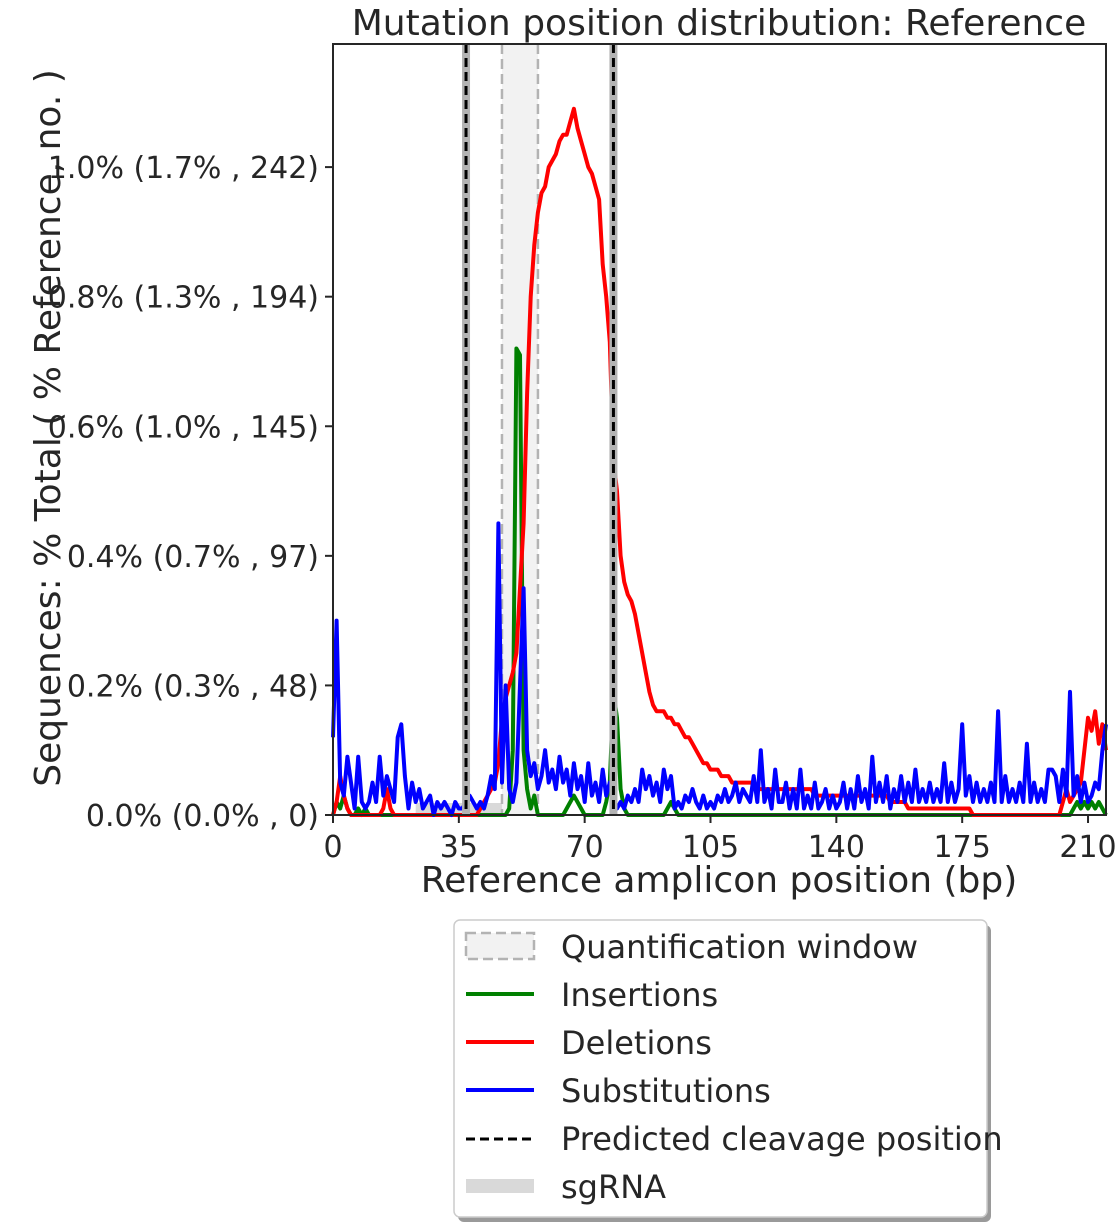 The width and height of the screenshot is (1119, 1227). I want to click on legend-label-substitutions: Substitutions, so click(666, 1091).